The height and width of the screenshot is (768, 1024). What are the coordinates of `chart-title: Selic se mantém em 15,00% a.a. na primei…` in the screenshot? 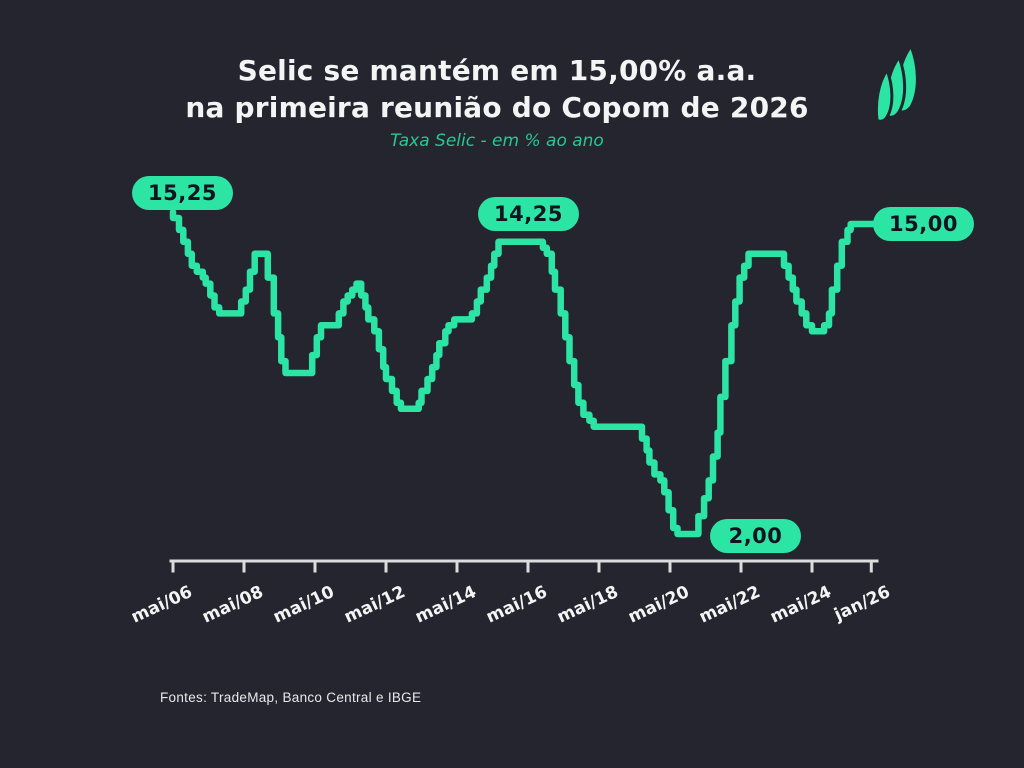 It's located at (497, 89).